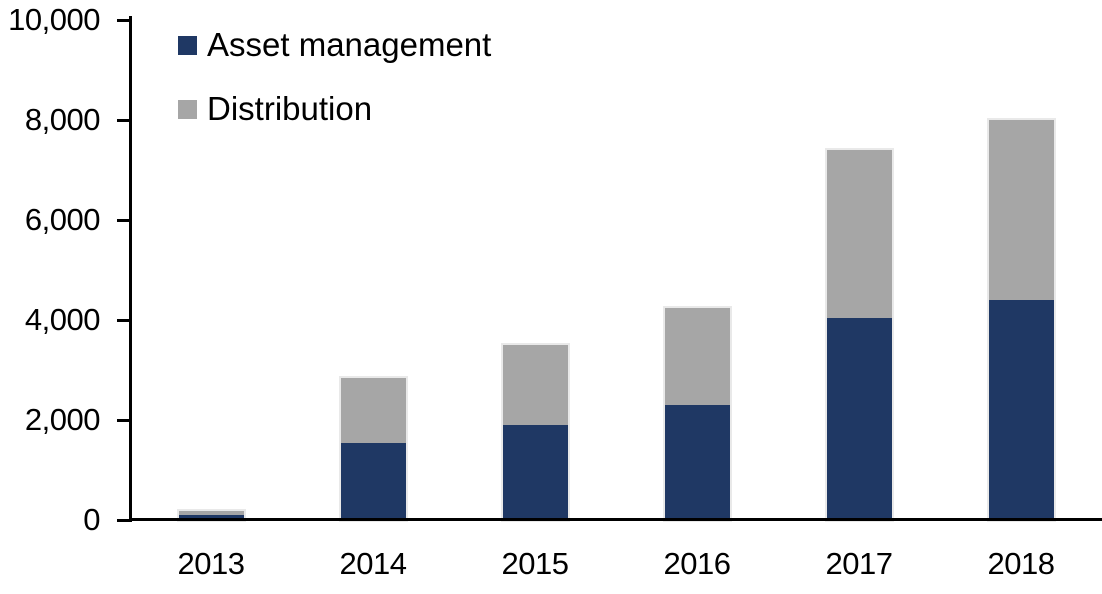  Describe the element at coordinates (1021, 563) in the screenshot. I see `x-tick-label: 2018` at that location.